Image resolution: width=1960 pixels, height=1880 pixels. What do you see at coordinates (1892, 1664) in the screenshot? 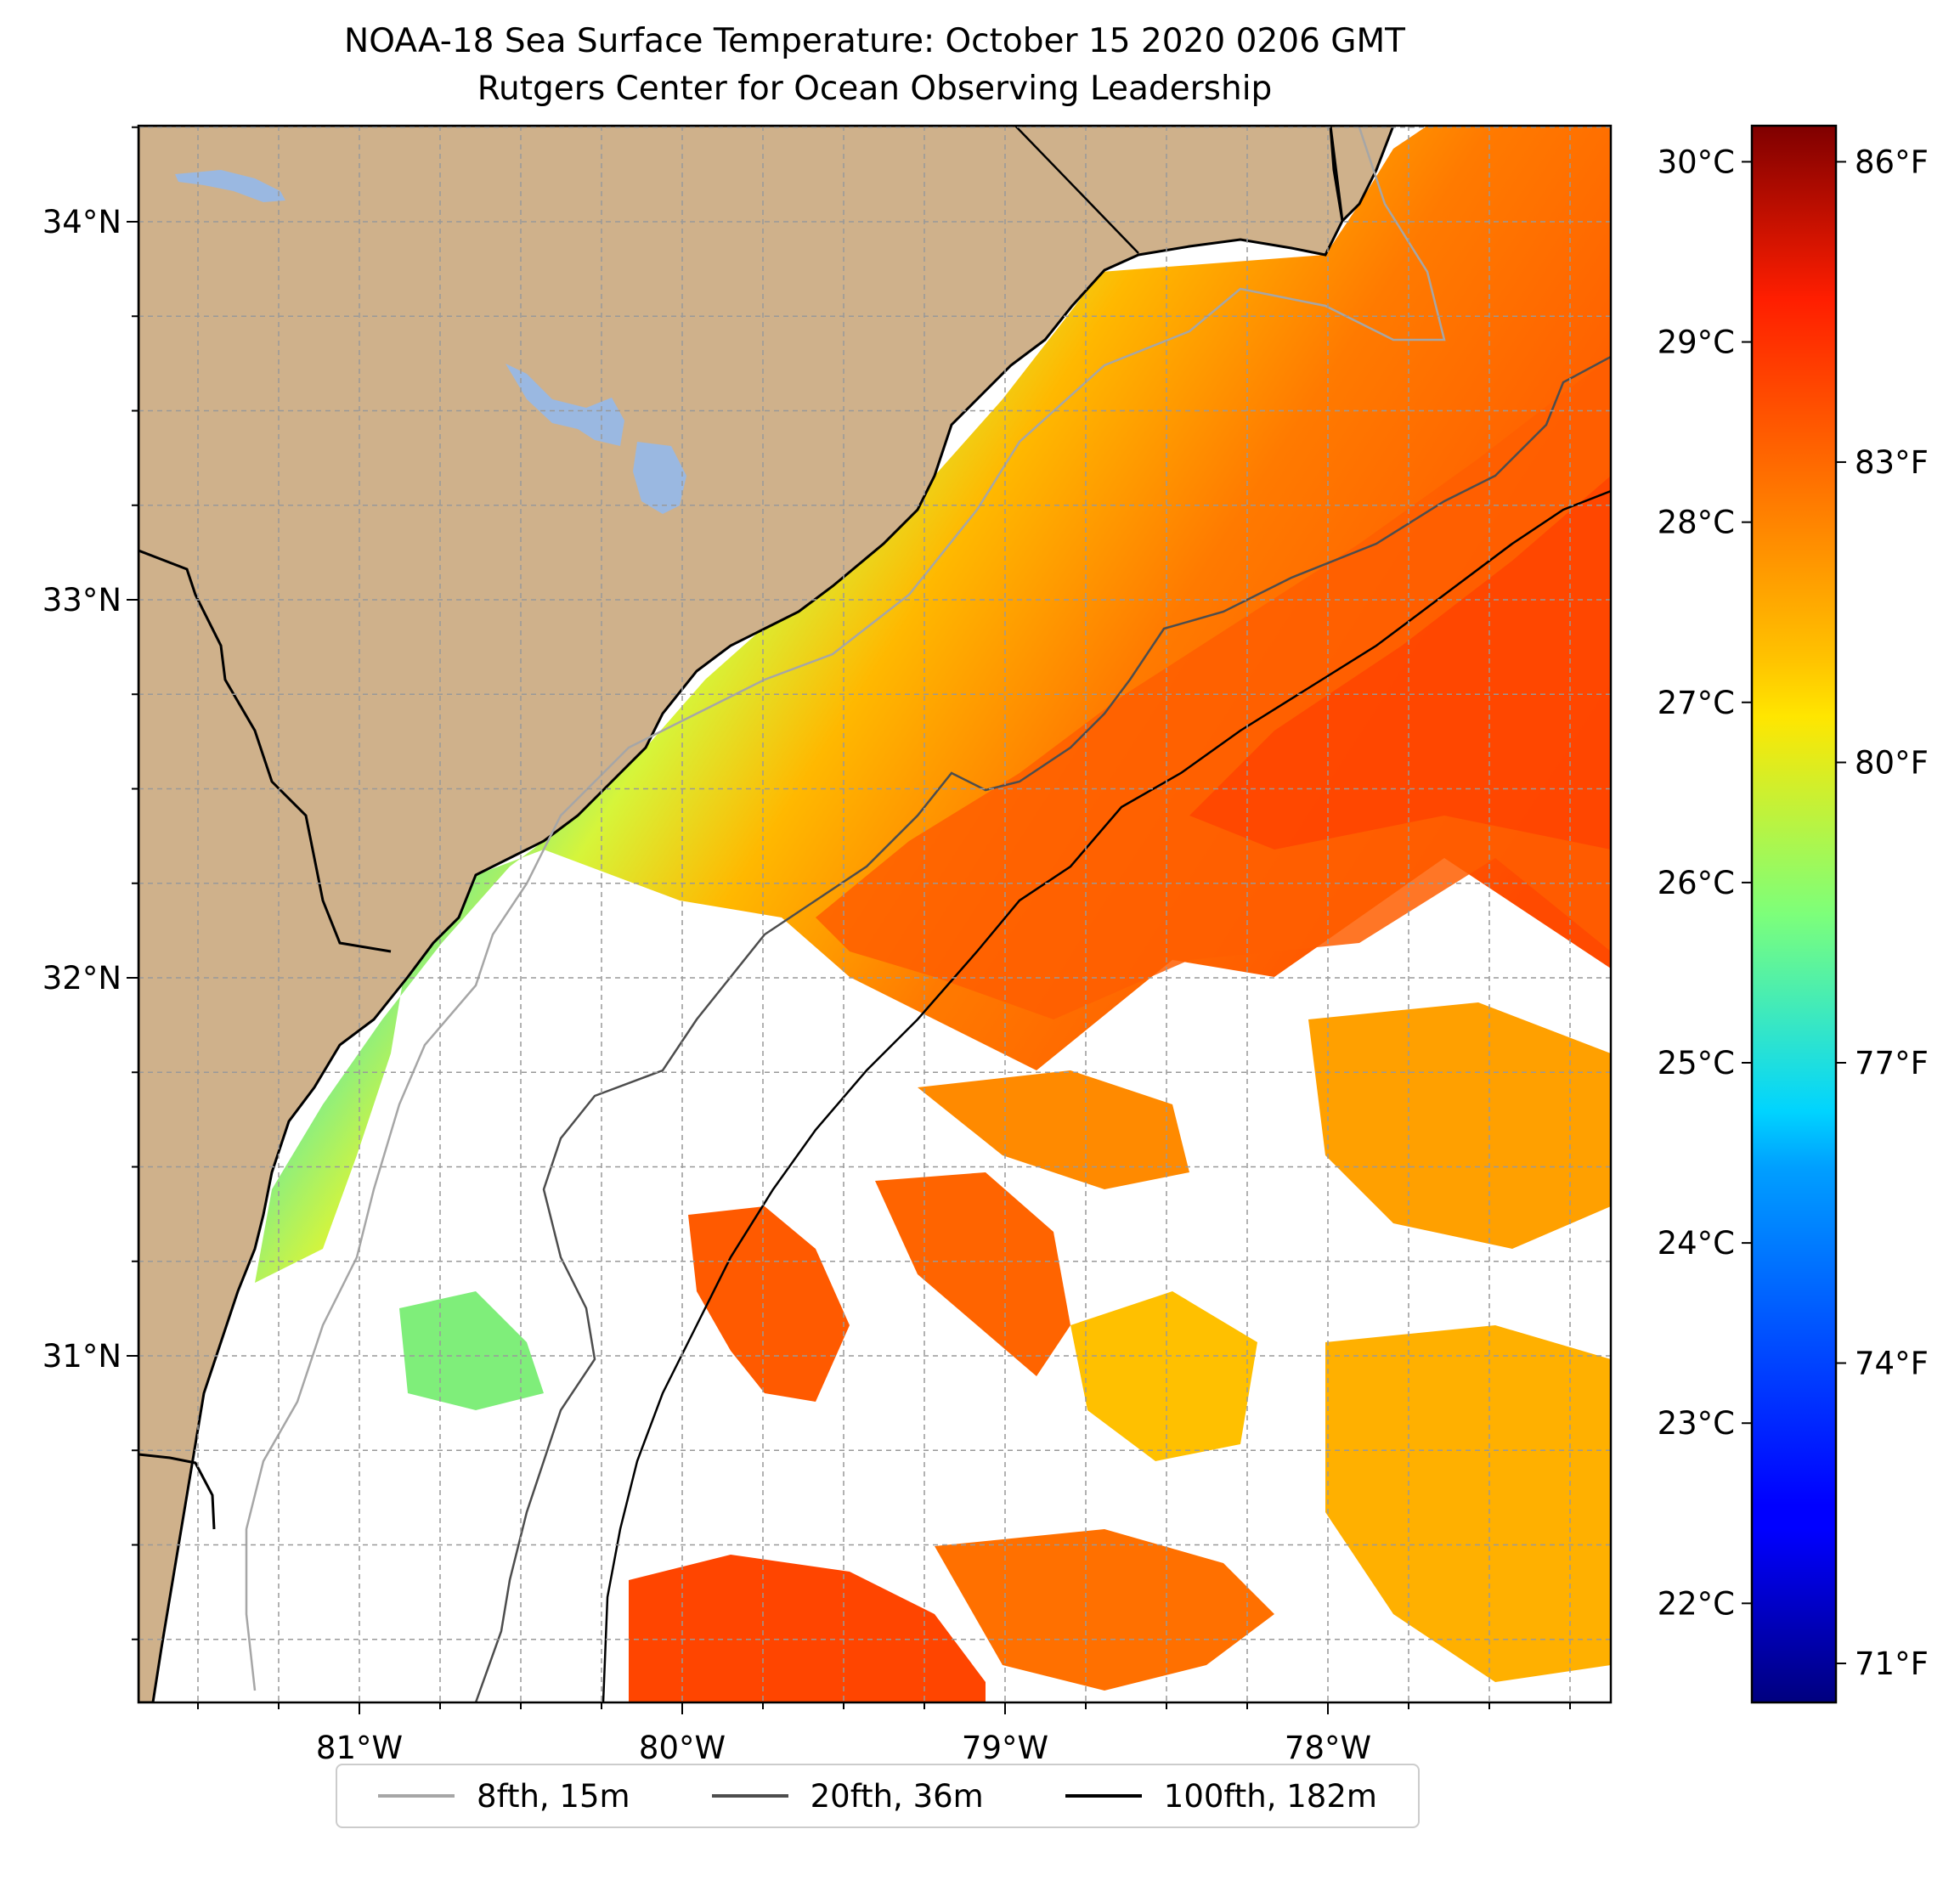
I see `fahrenheit-tick-label: 71°F` at bounding box center [1892, 1664].